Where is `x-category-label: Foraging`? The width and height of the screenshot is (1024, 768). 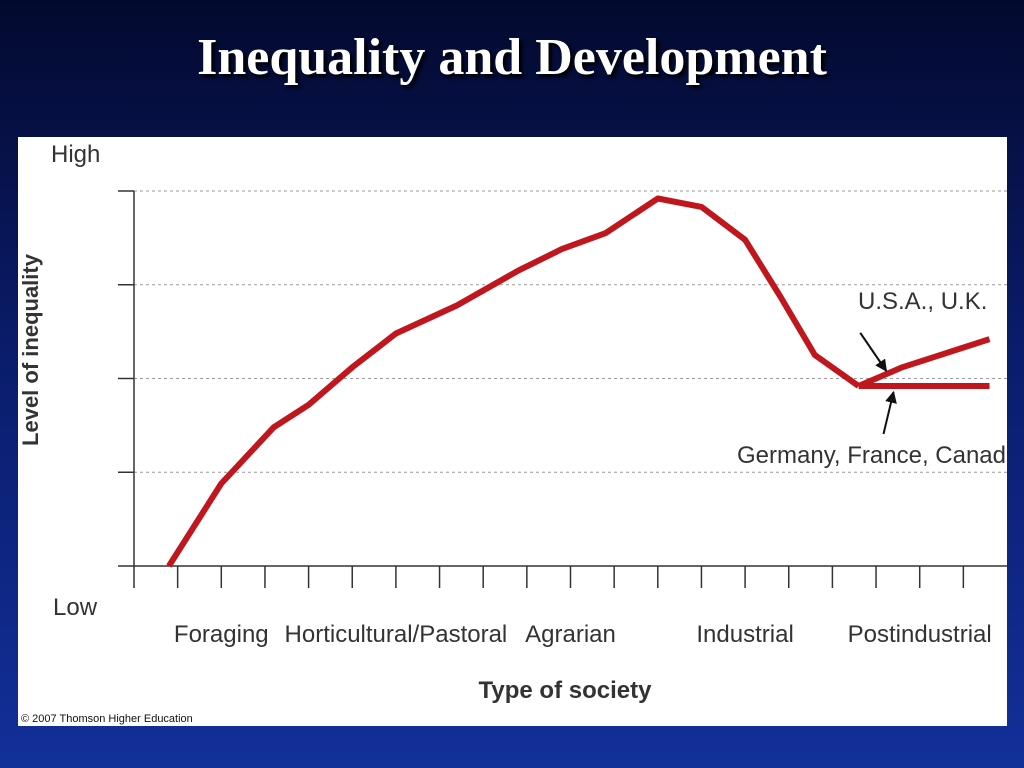 x-category-label: Foraging is located at coordinates (221, 634).